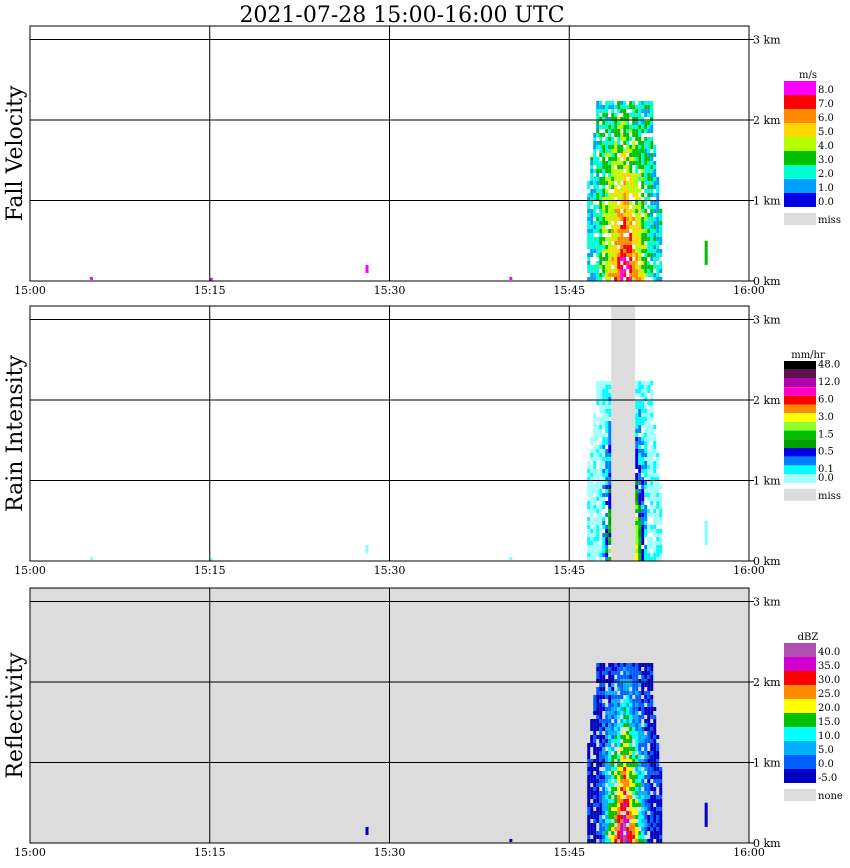 This screenshot has height=868, width=850. What do you see at coordinates (767, 281) in the screenshot?
I see `y-tick-label: 0 km` at bounding box center [767, 281].